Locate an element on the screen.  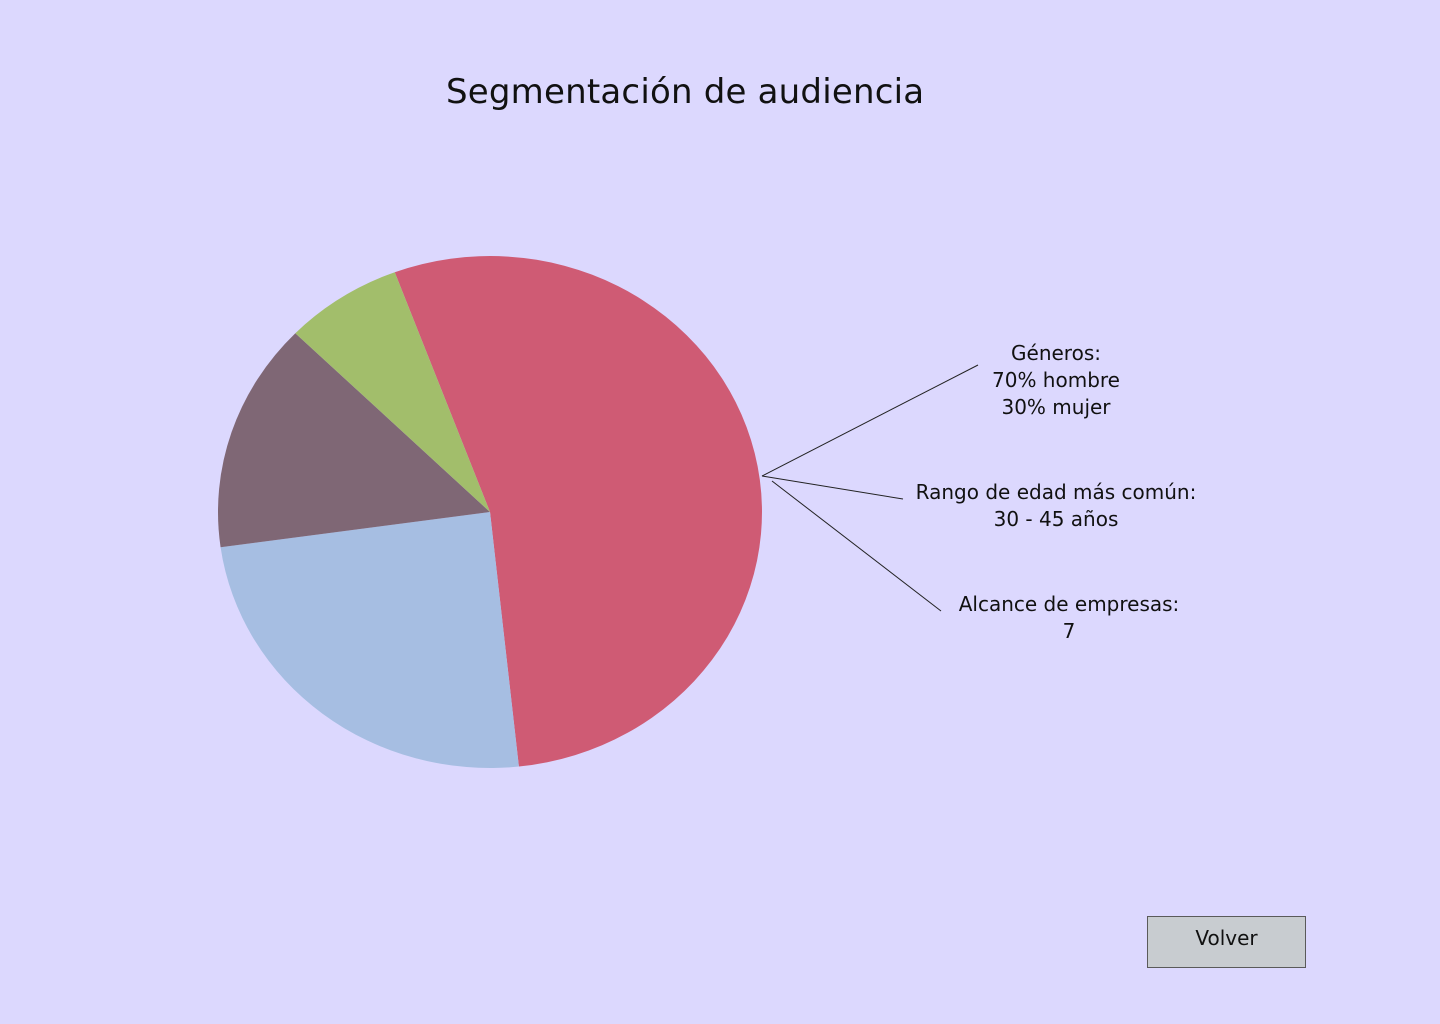
back-button: Volver is located at coordinates (1226, 942).